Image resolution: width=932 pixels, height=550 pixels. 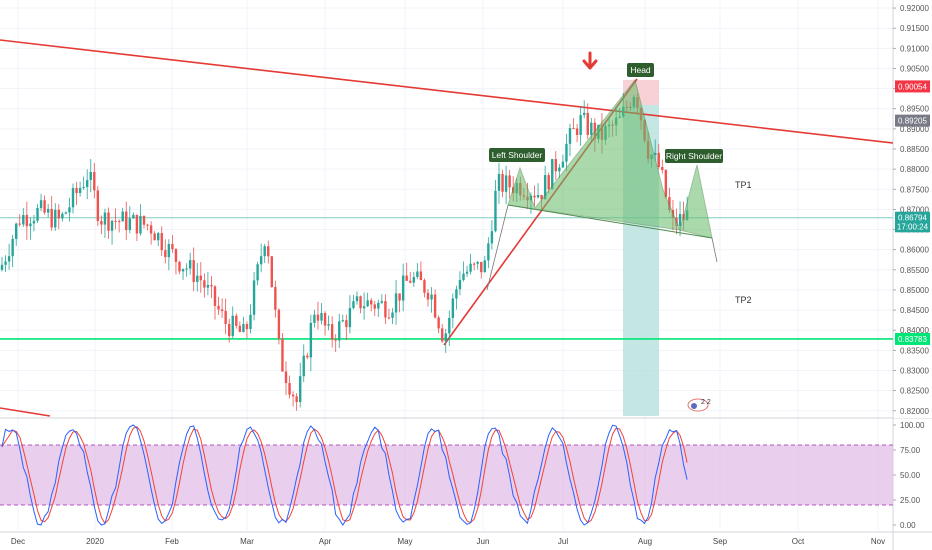 I want to click on time-tick-8: Aug, so click(x=645, y=541).